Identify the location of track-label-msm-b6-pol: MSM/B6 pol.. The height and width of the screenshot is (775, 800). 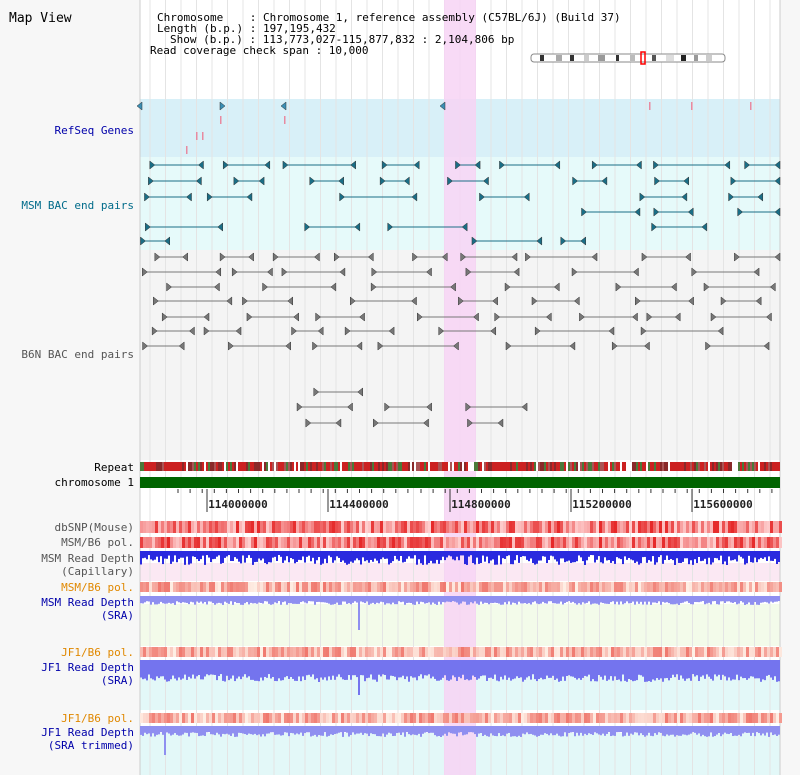
(97, 542).